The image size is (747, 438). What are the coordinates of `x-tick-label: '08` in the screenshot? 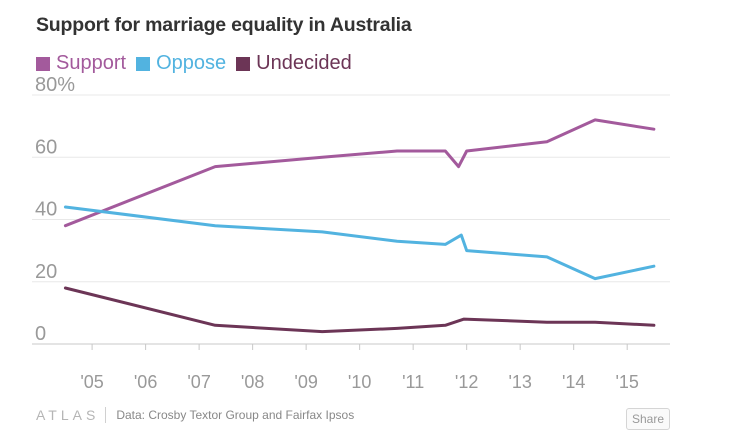 It's located at (252, 382).